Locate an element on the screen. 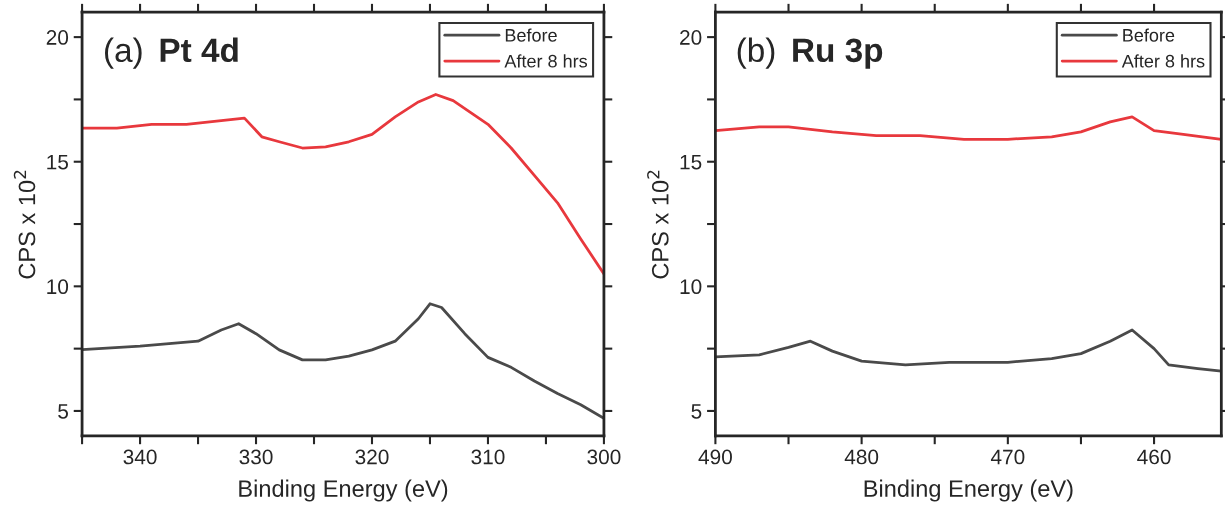 Image resolution: width=1225 pixels, height=508 pixels. x-tick-label: 460 is located at coordinates (1154, 457).